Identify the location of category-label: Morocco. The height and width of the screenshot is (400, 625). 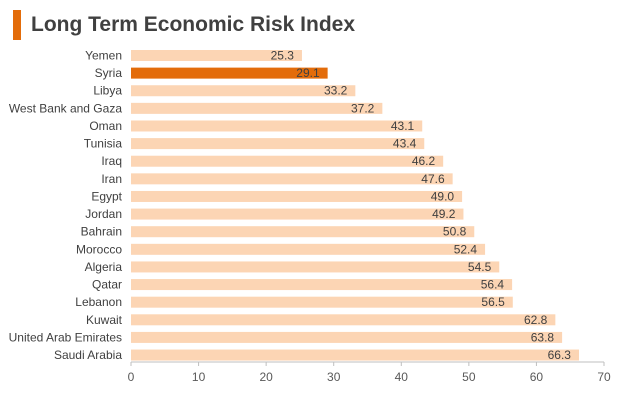
(99, 249).